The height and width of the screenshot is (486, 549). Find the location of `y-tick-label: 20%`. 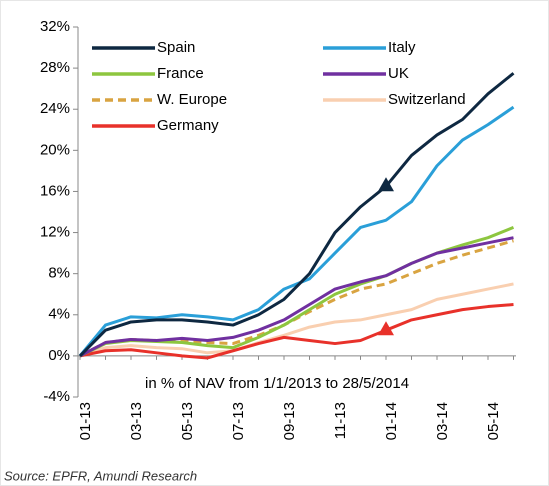

y-tick-label: 20% is located at coordinates (55, 149).